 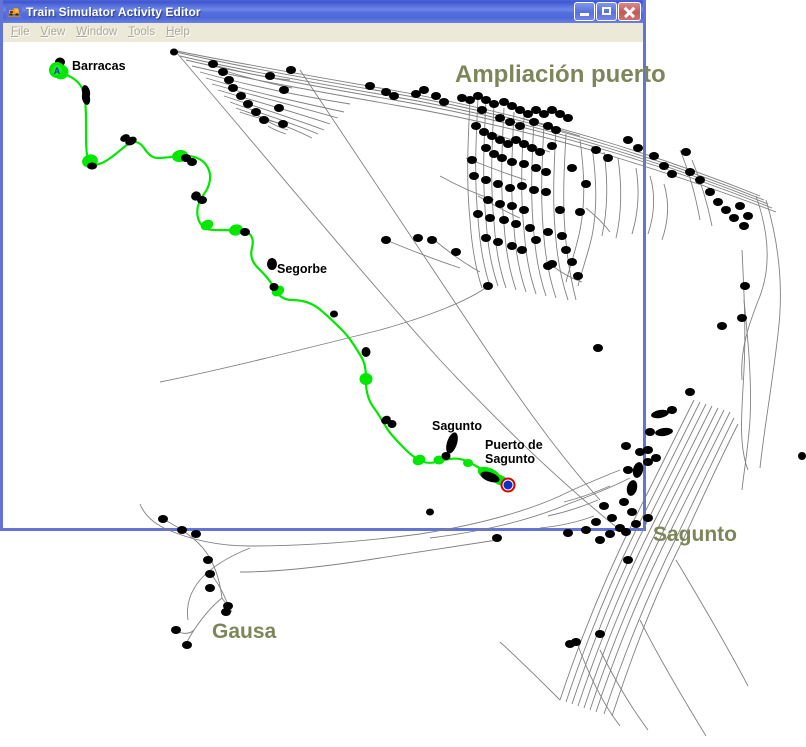 What do you see at coordinates (606, 11) in the screenshot?
I see `maximize-button` at bounding box center [606, 11].